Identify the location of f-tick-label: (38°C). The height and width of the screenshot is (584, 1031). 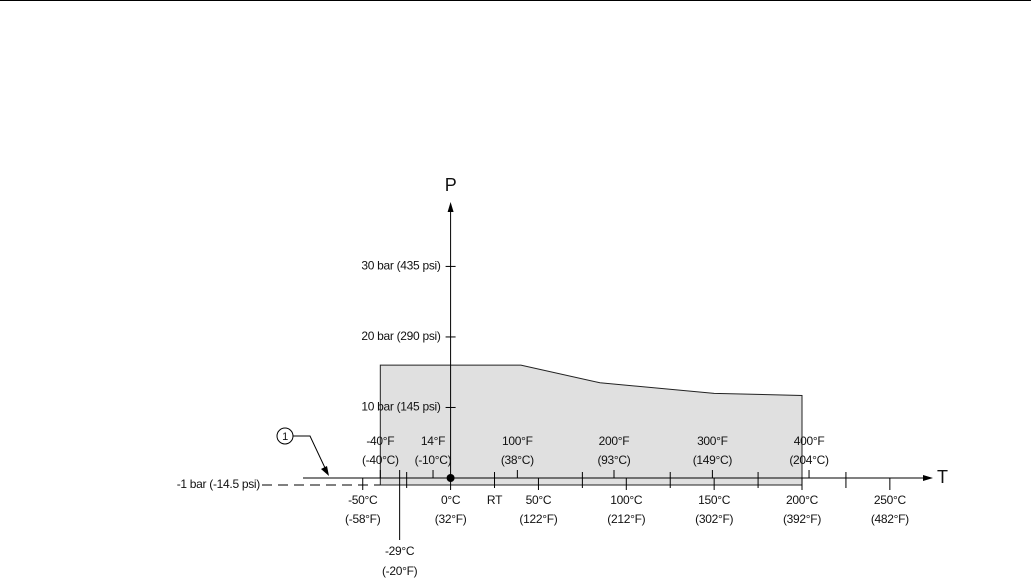
(517, 460).